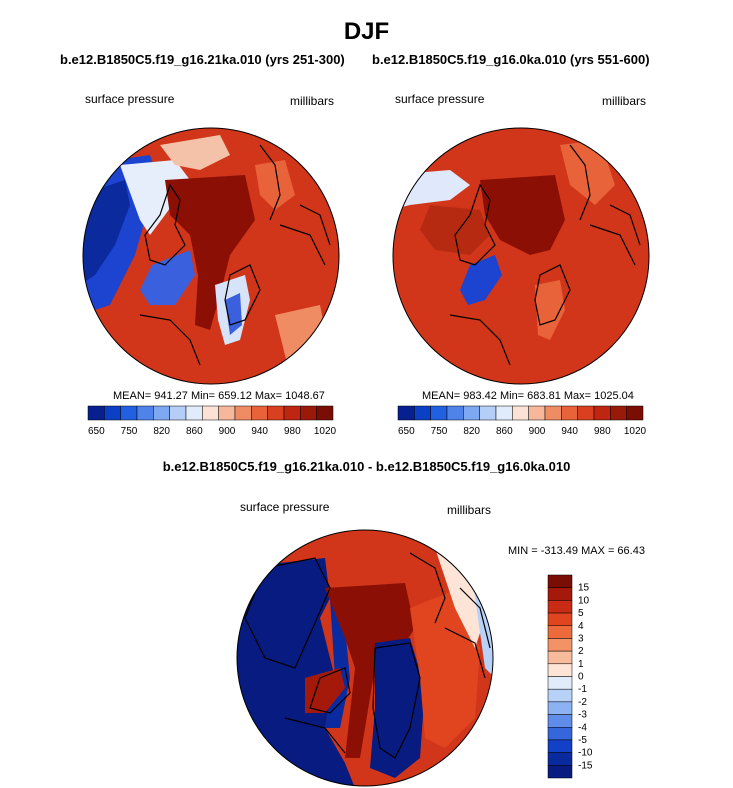 This screenshot has width=733, height=788. Describe the element at coordinates (635, 431) in the screenshot. I see `panel-2-colorbar-tick-7: 1020` at that location.